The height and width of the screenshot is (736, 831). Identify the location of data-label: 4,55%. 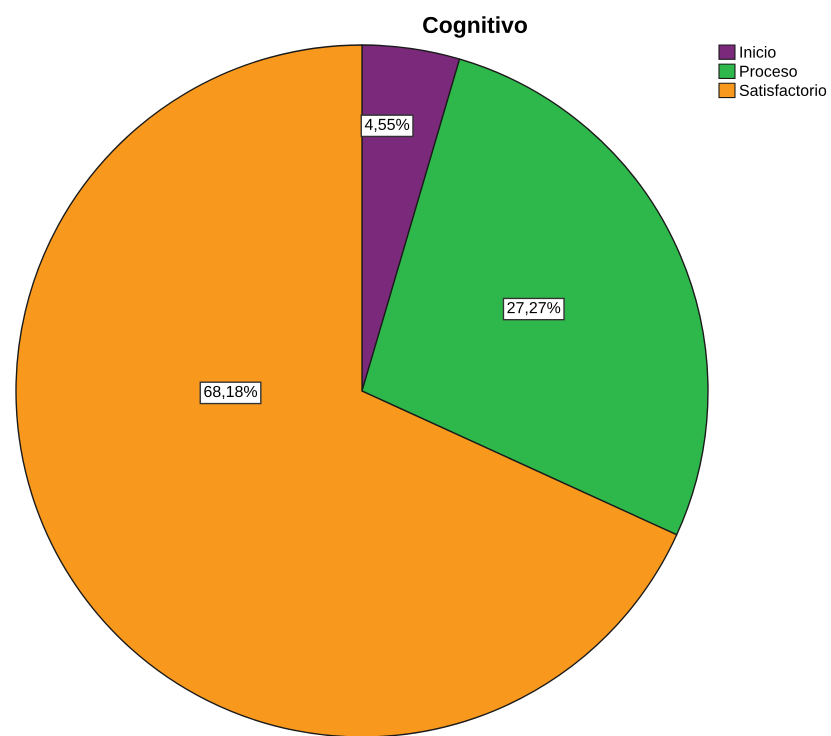
(387, 125).